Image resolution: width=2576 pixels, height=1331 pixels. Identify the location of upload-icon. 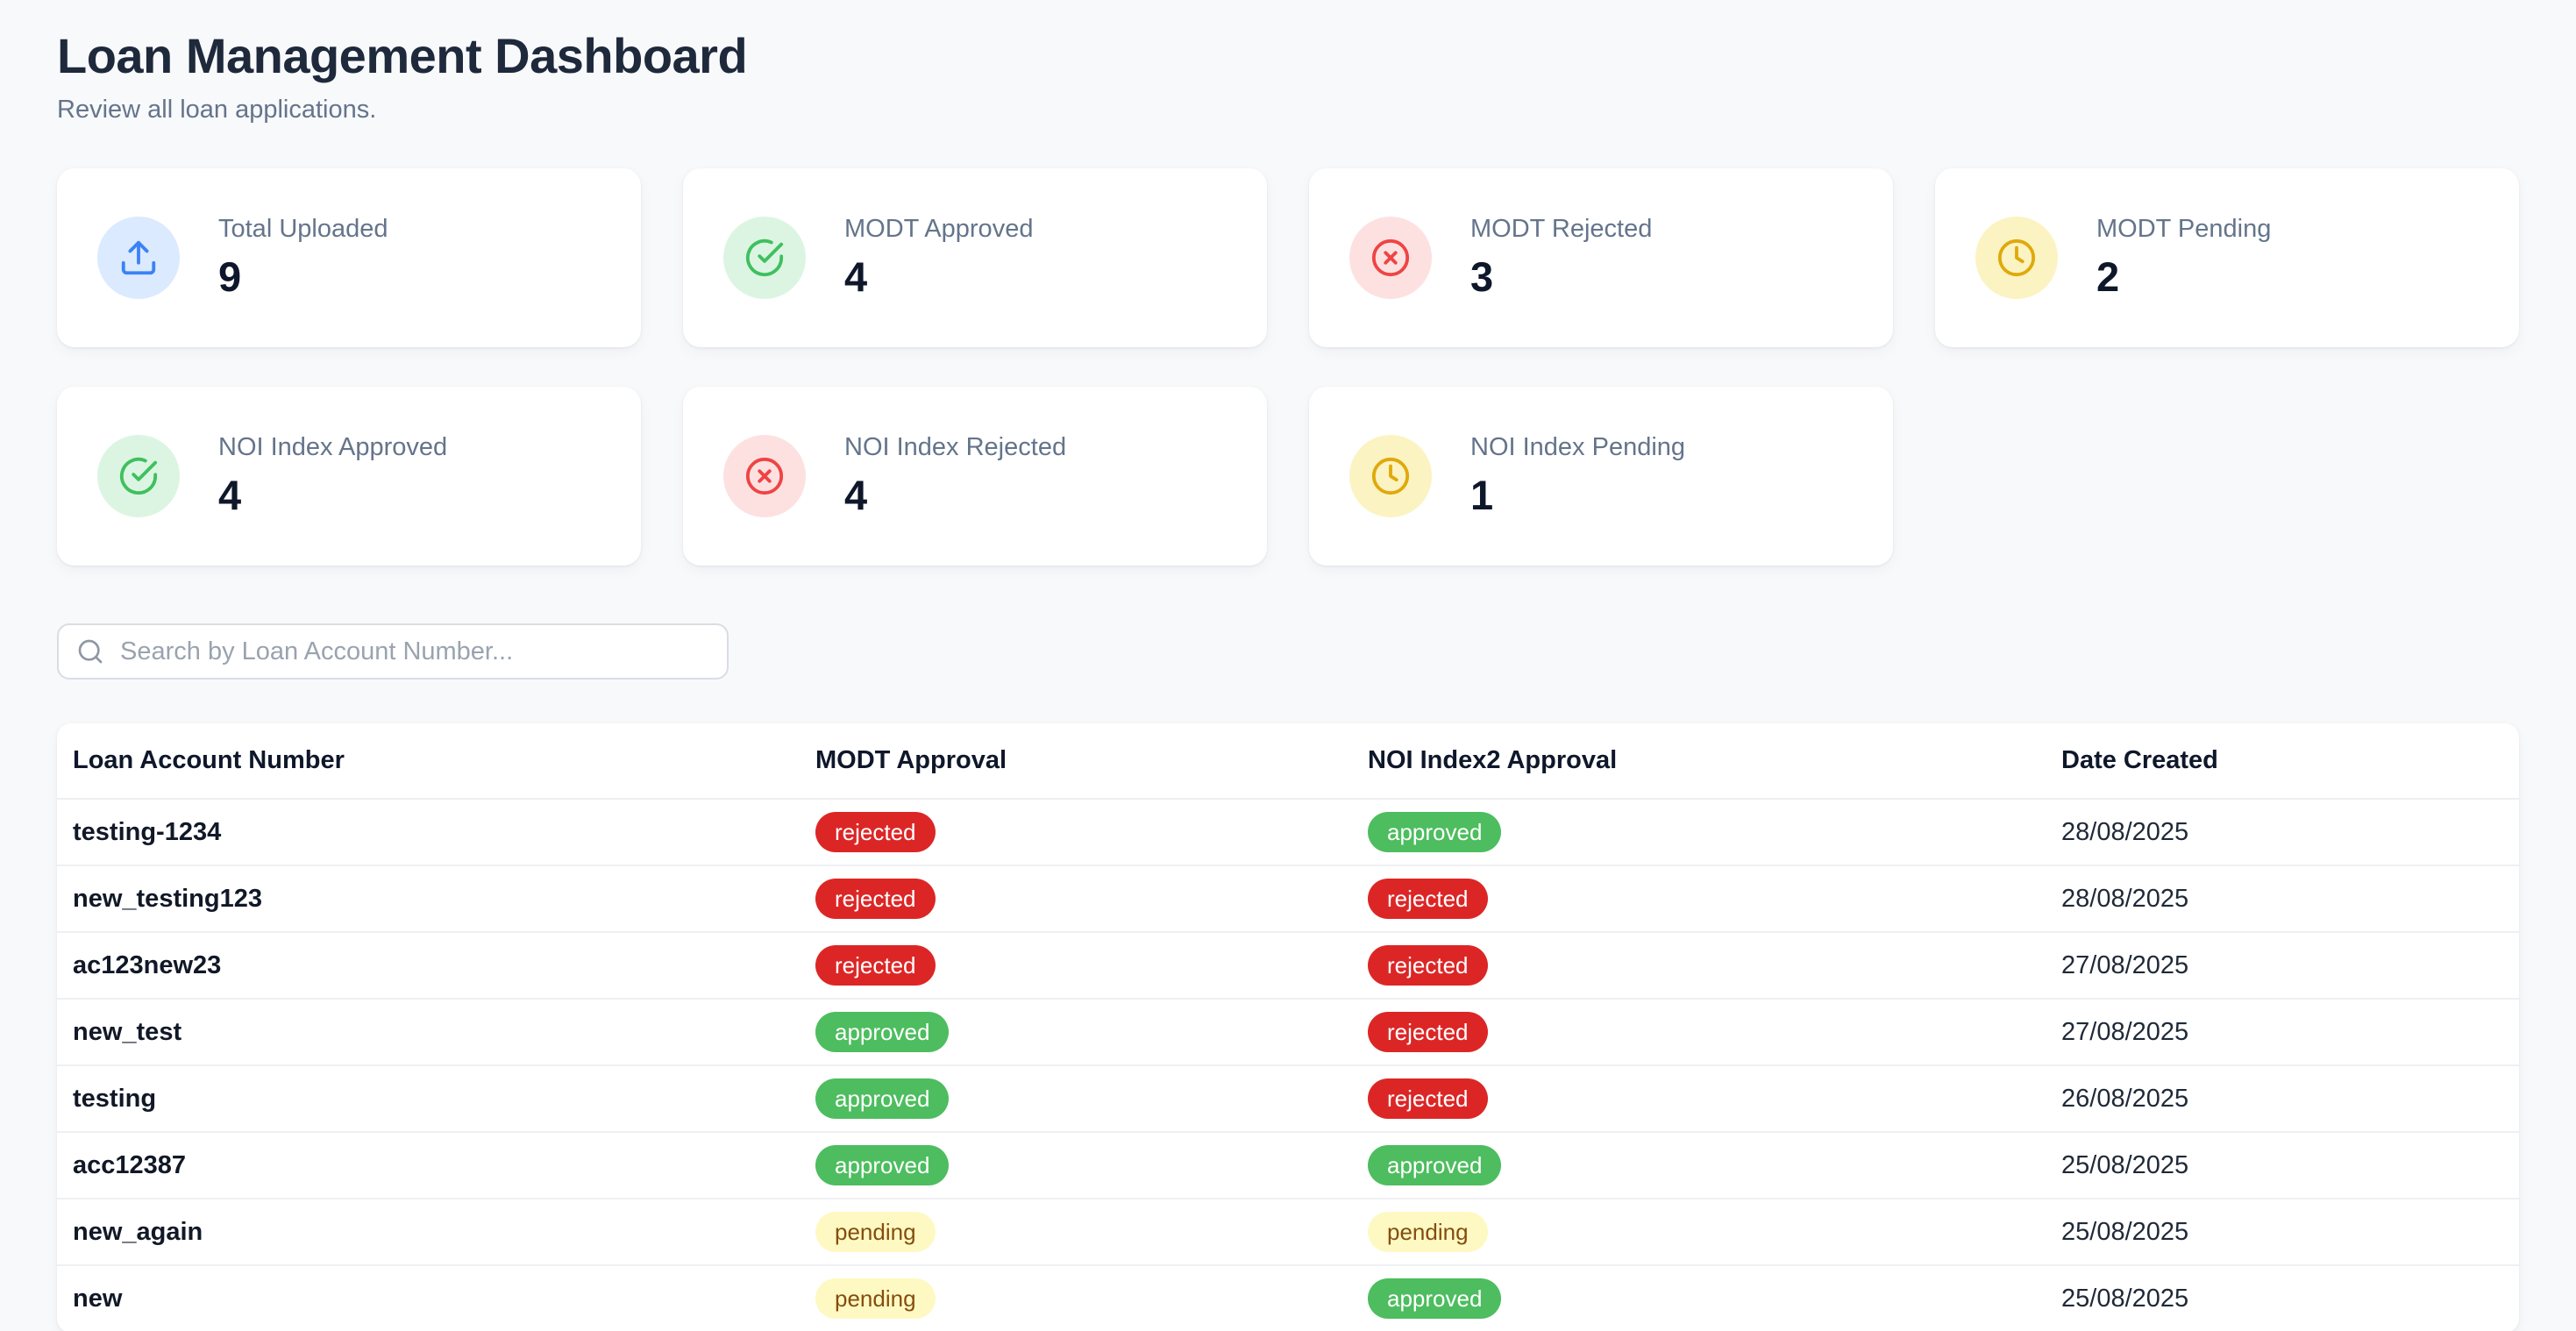
(138, 258).